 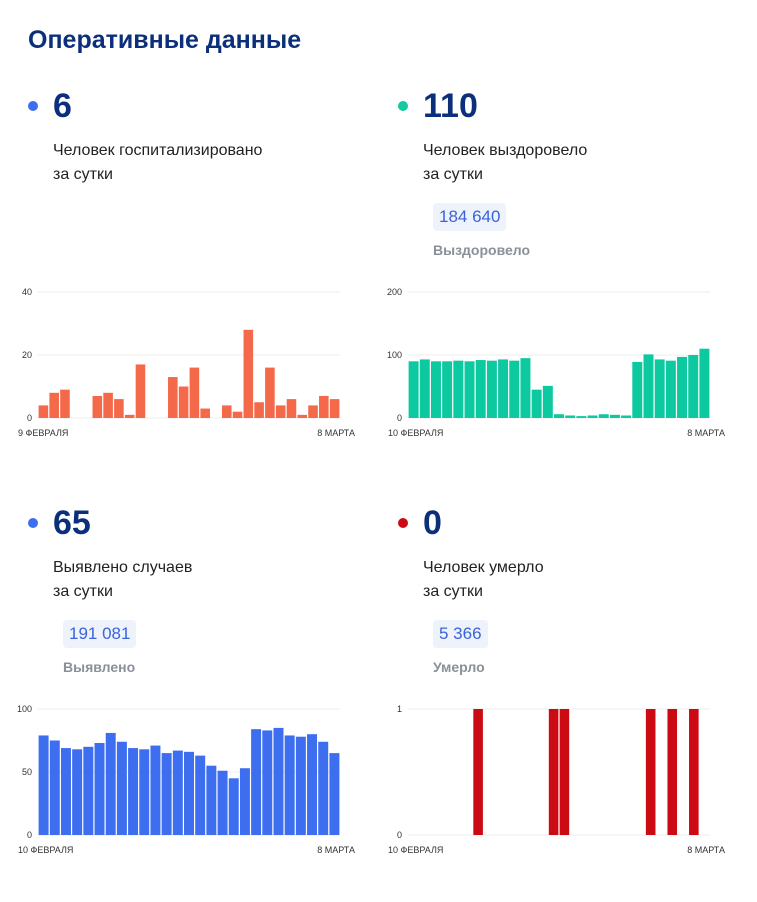 What do you see at coordinates (62, 106) in the screenshot?
I see `hospitalized-value: 6` at bounding box center [62, 106].